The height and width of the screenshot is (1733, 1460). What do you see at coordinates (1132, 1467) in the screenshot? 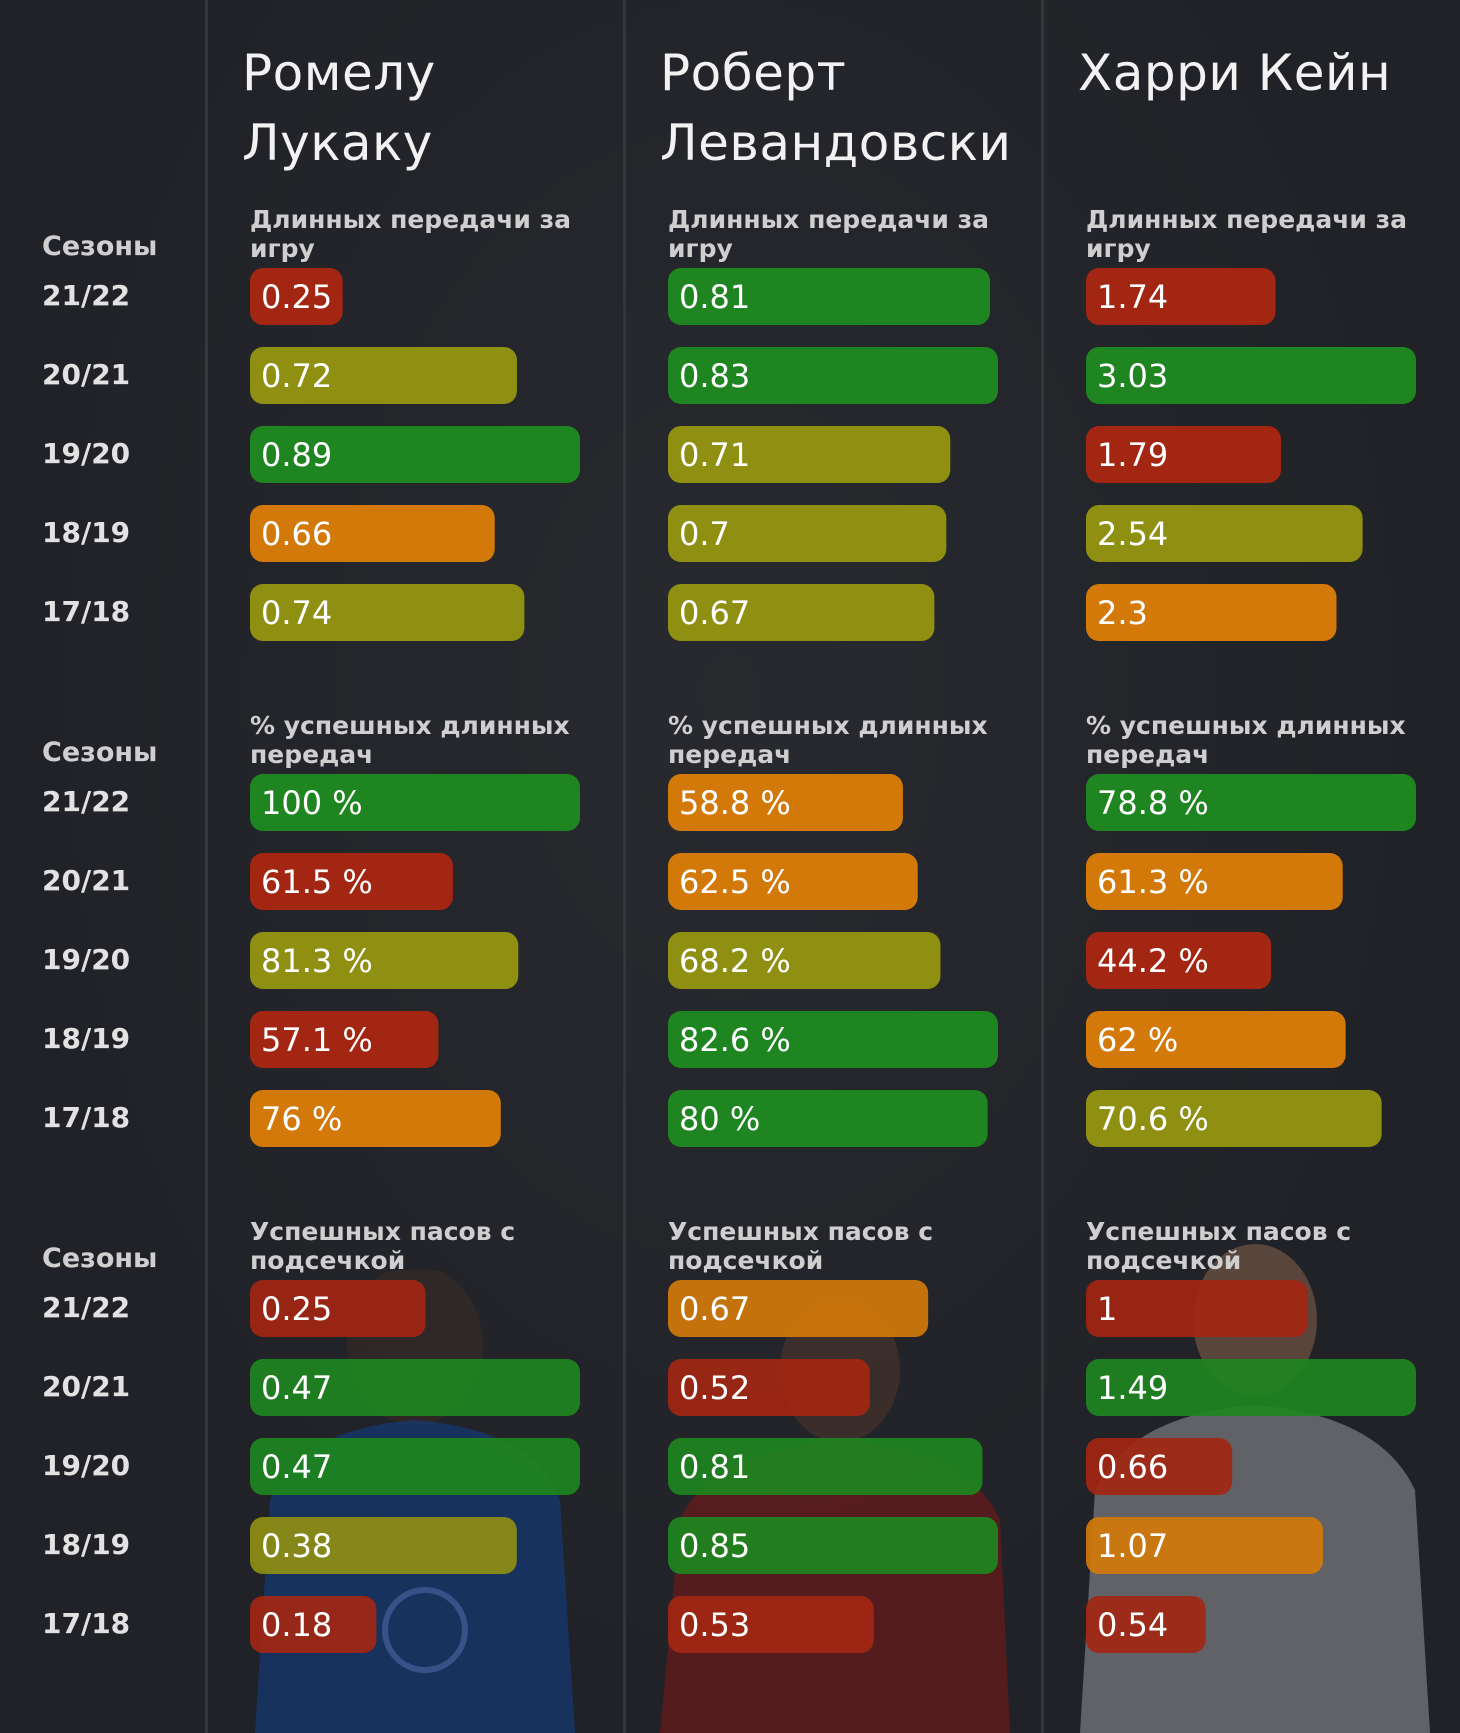
I see `bar-value-label: 0.66` at bounding box center [1132, 1467].